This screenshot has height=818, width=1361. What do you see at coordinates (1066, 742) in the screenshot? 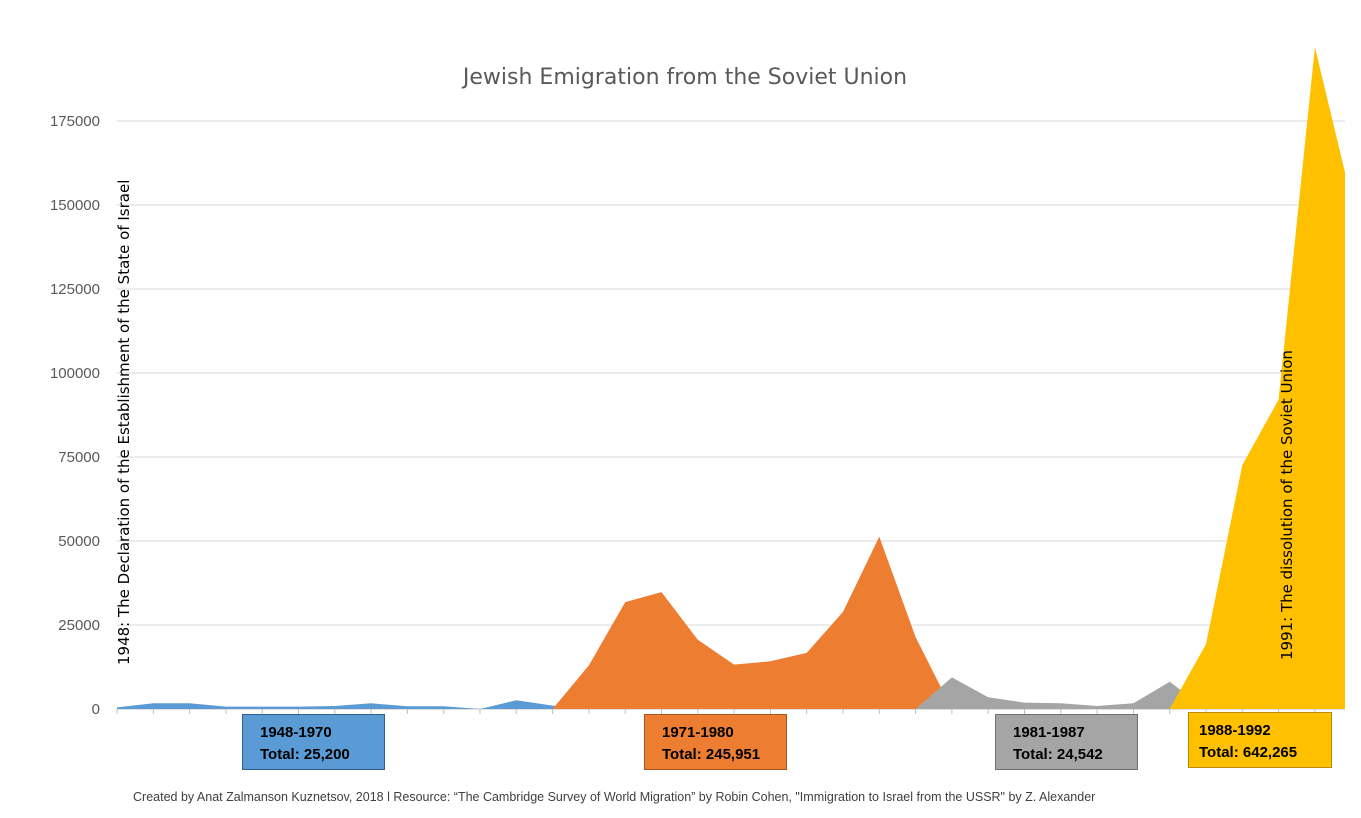
I see `period-box-1981-1987: 1981-1987 Total: 24,542` at bounding box center [1066, 742].